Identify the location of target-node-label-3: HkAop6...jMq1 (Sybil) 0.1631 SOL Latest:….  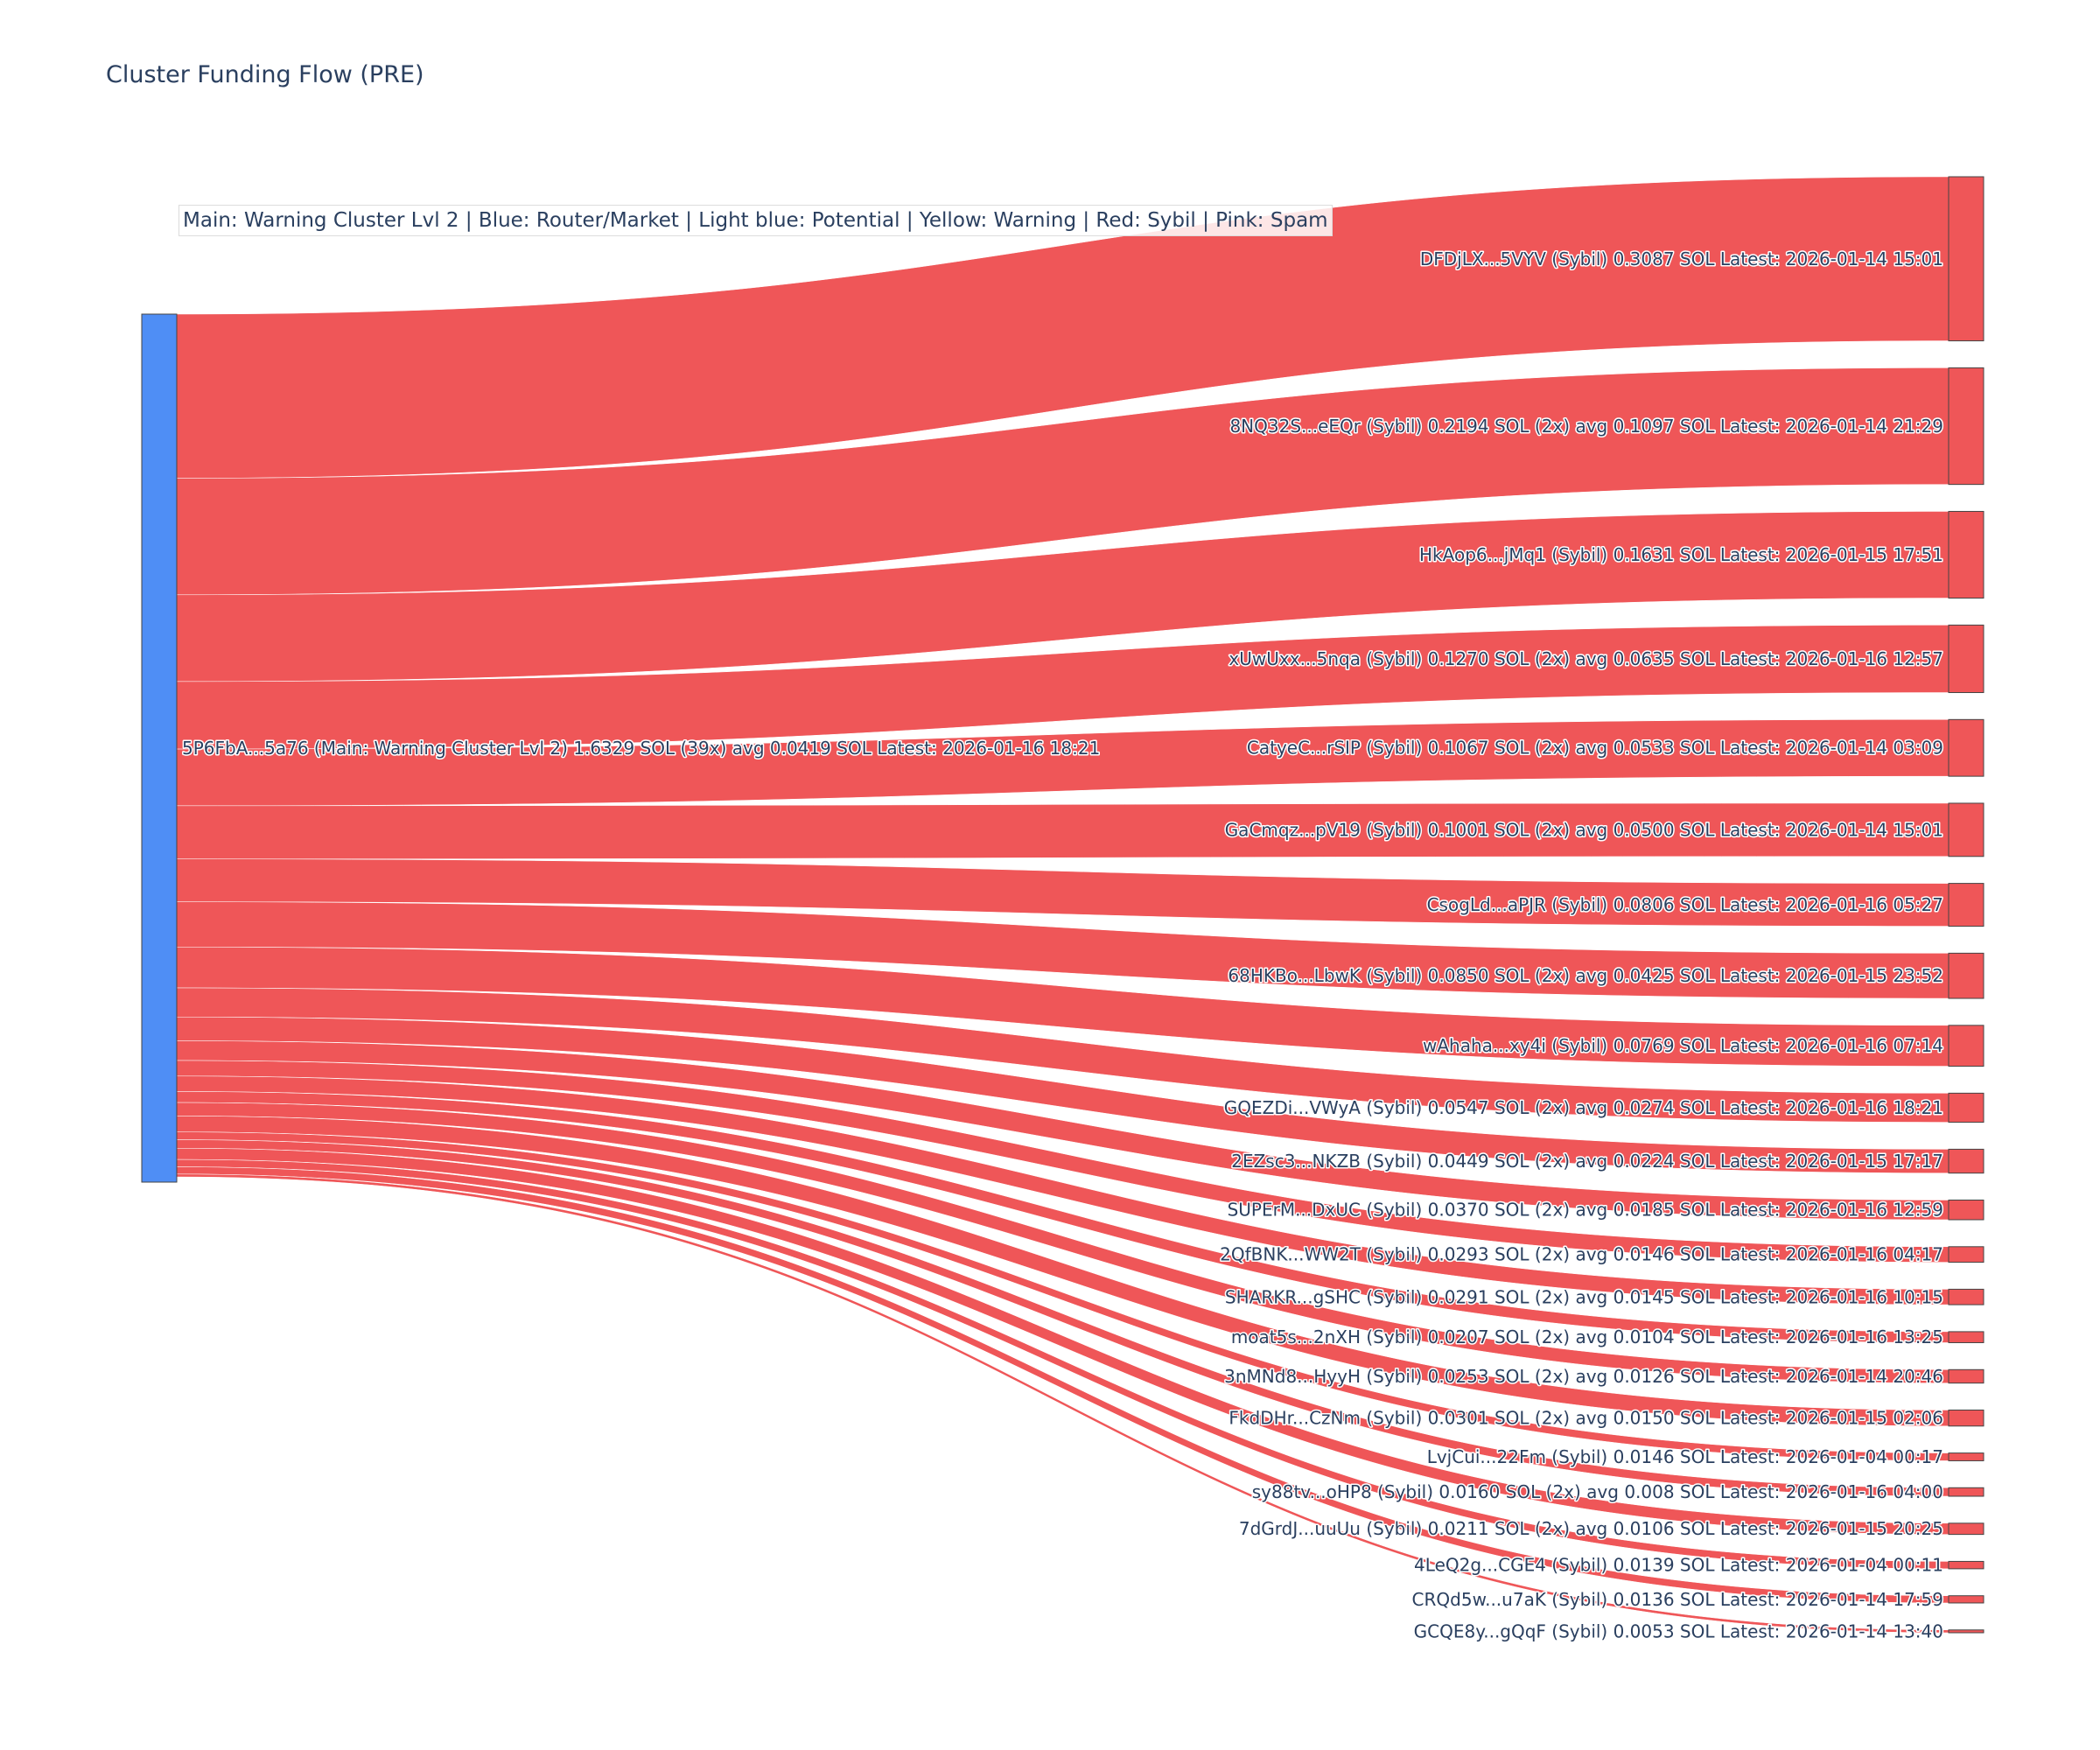
(1681, 554).